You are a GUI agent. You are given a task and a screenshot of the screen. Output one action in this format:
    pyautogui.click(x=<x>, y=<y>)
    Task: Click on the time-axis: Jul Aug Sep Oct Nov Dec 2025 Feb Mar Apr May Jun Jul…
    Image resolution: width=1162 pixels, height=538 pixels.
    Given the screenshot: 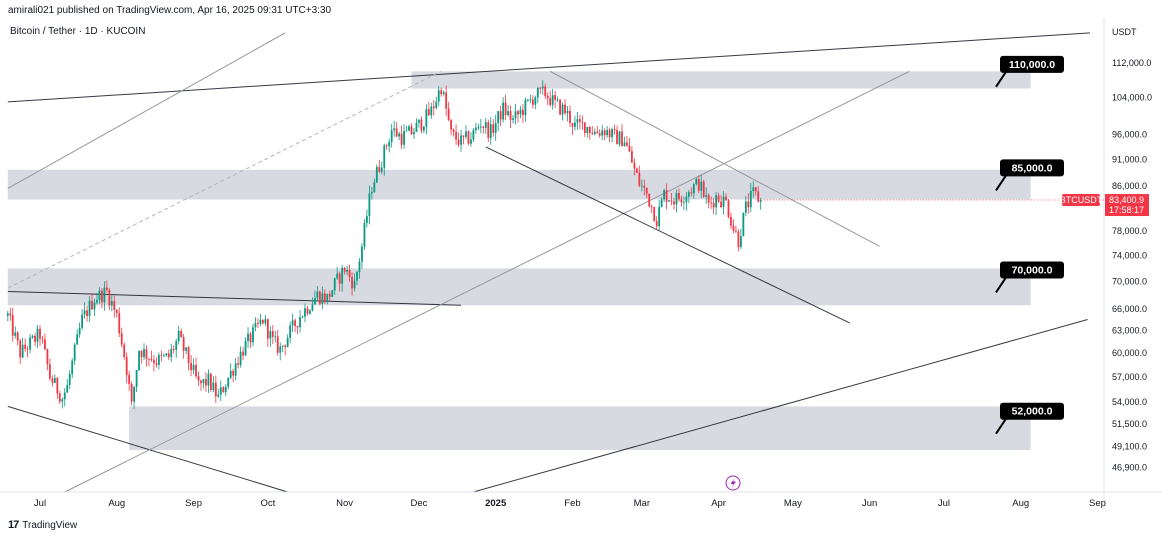 What is the action you would take?
    pyautogui.click(x=581, y=500)
    